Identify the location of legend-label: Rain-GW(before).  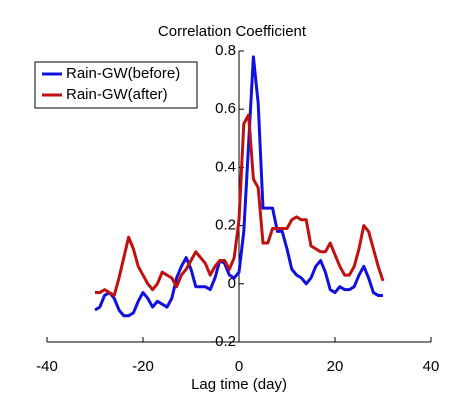
(123, 73).